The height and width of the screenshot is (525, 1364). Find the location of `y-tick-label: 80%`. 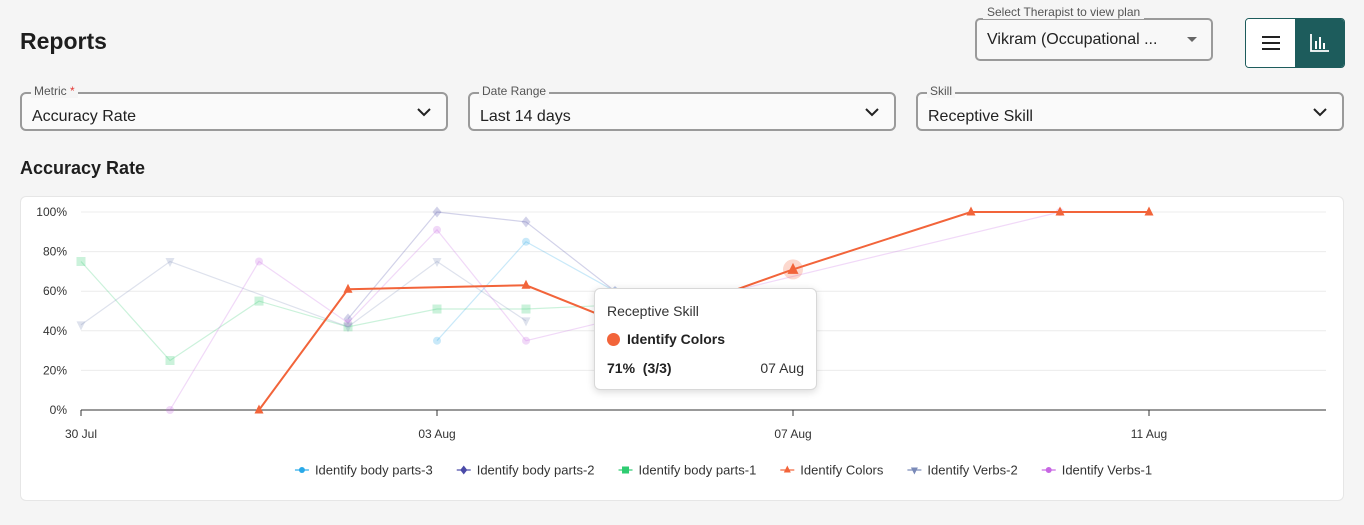

y-tick-label: 80% is located at coordinates (55, 252).